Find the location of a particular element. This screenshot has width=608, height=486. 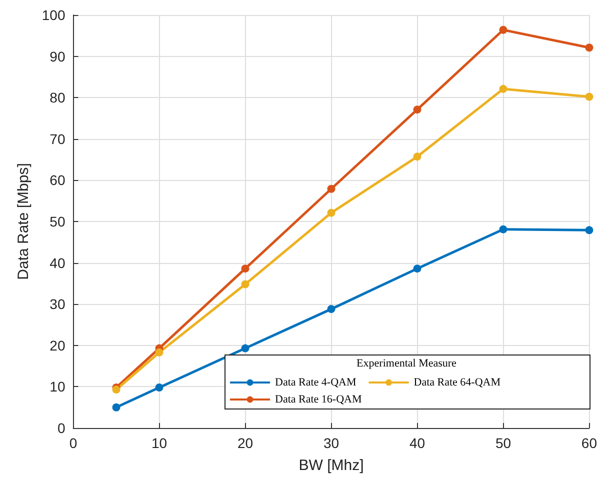

y-tick-label: 20 is located at coordinates (58, 345).